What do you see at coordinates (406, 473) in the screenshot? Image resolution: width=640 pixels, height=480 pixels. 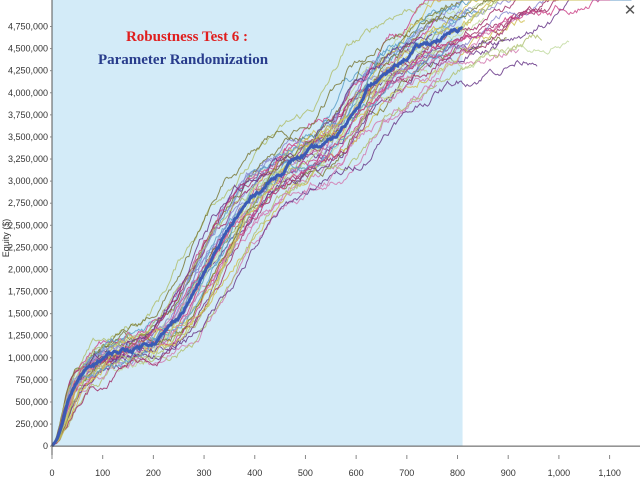 I see `x-tick-label: 700` at bounding box center [406, 473].